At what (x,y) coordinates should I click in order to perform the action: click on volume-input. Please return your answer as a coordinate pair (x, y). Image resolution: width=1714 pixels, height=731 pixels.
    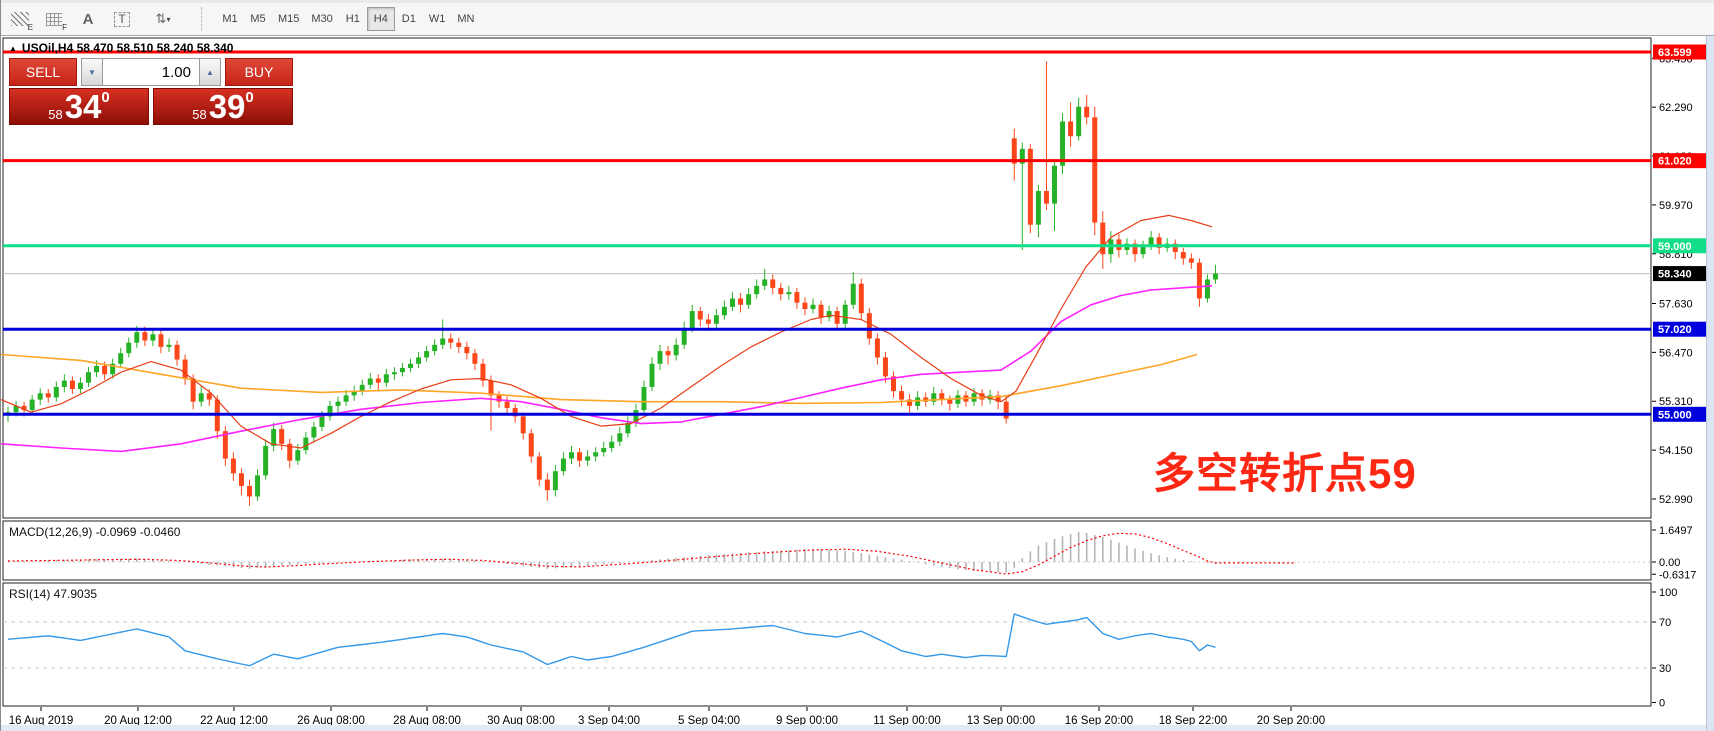
    Looking at the image, I should click on (151, 72).